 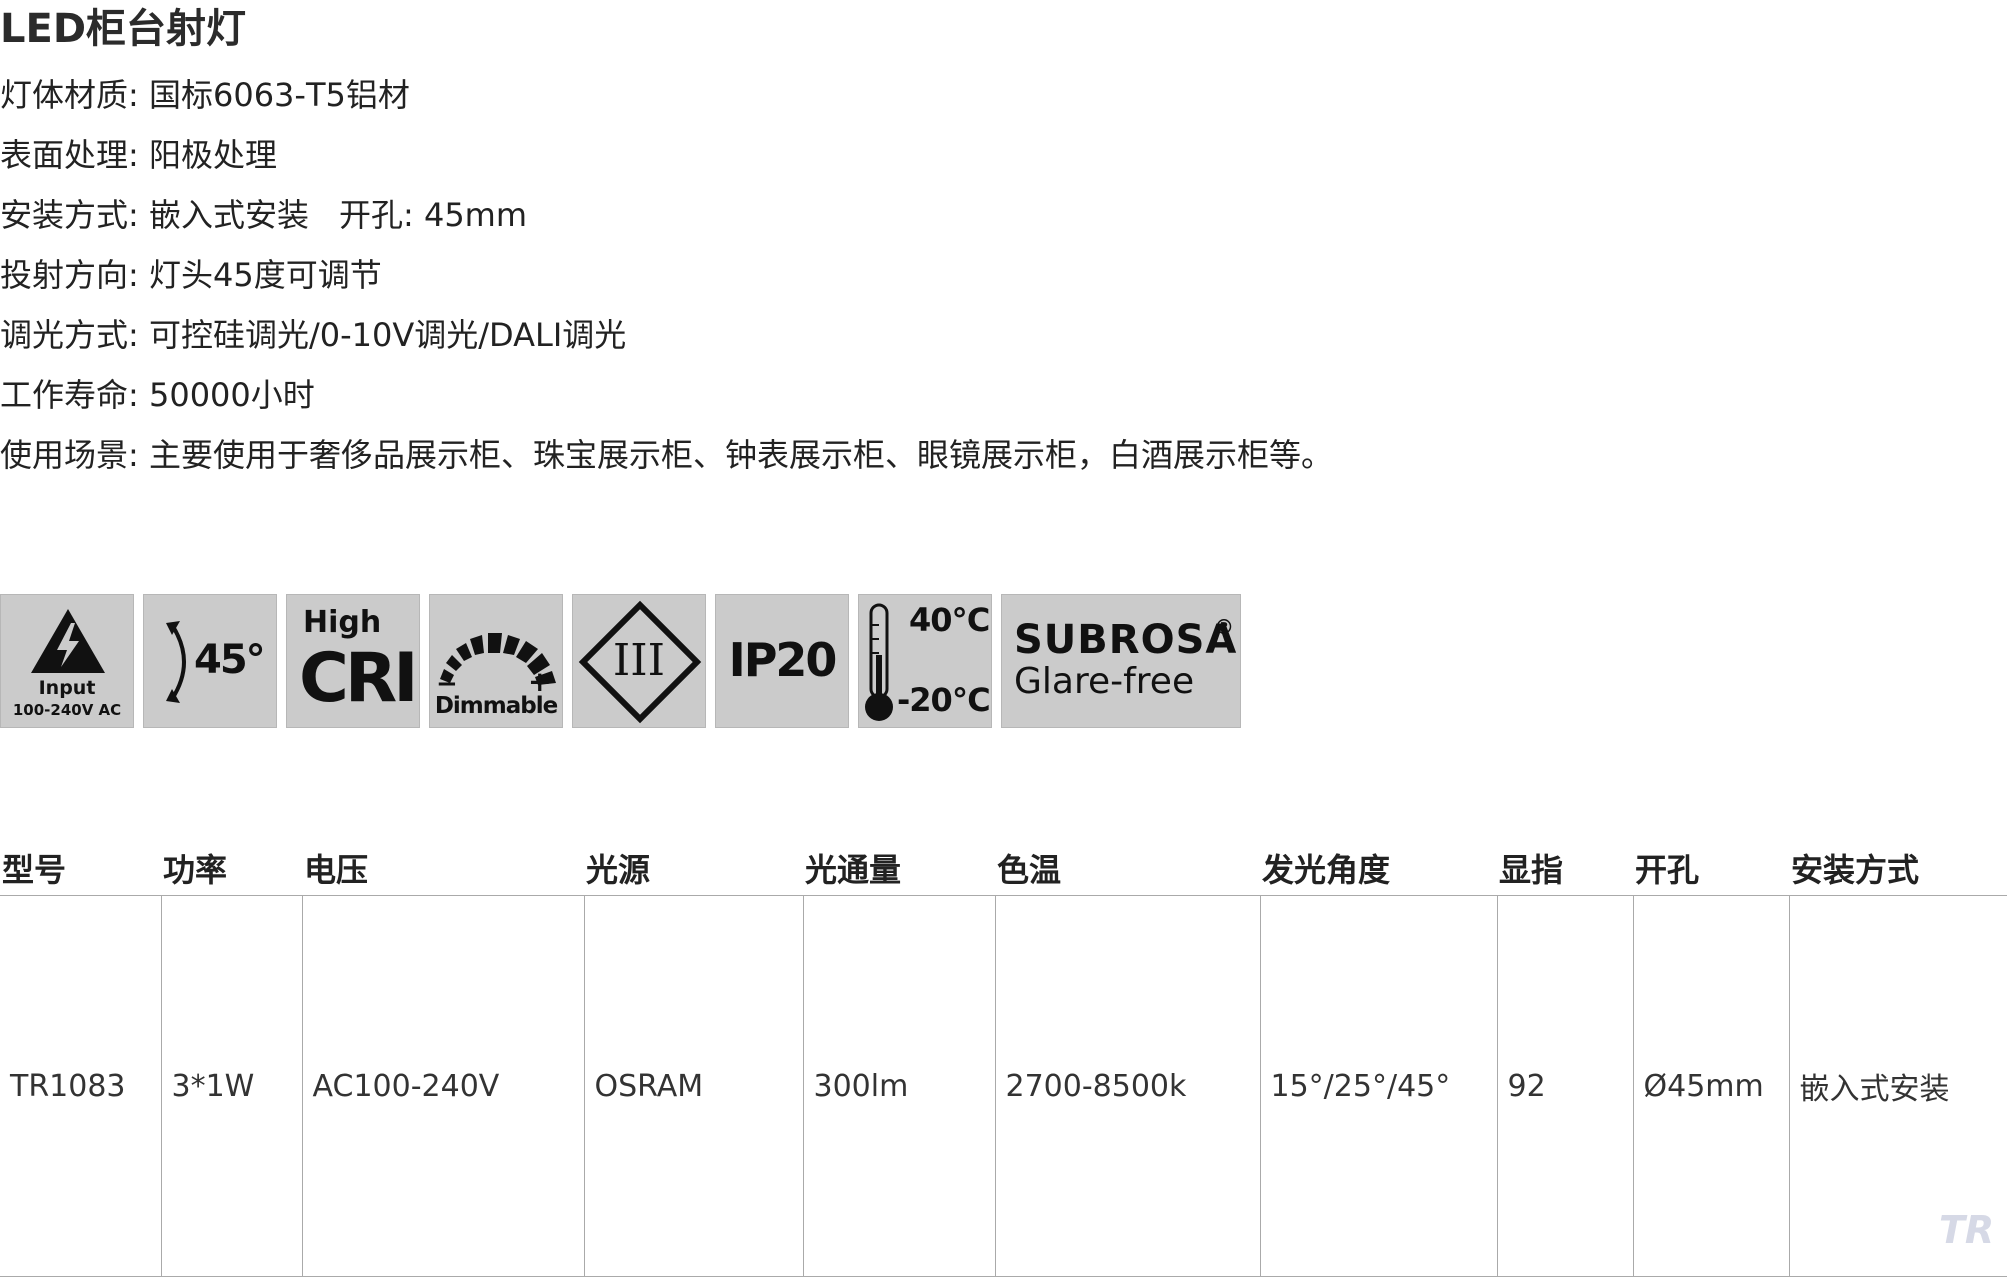 I want to click on spec-value: 国标6063-T5铝材, so click(x=279, y=95).